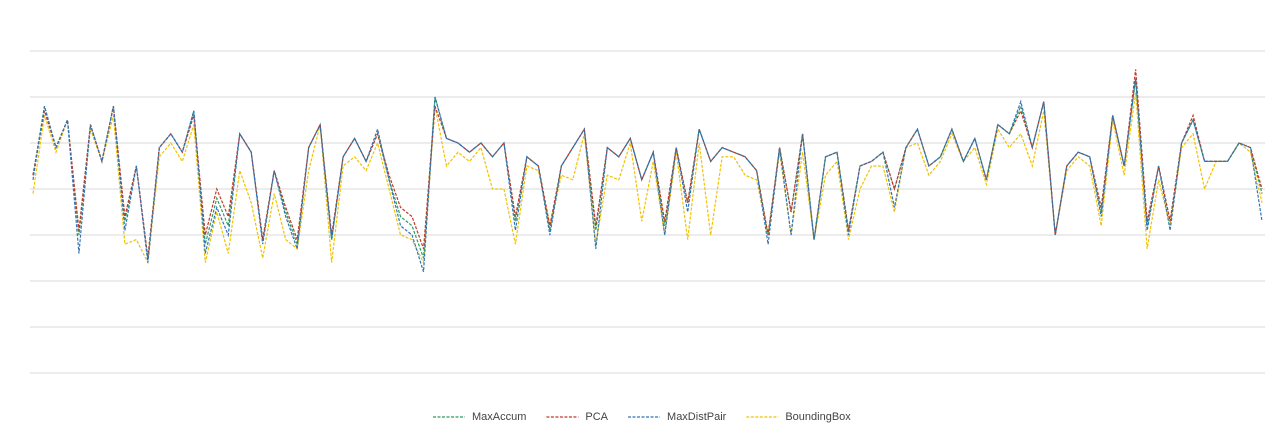 Image resolution: width=1280 pixels, height=441 pixels. Describe the element at coordinates (596, 417) in the screenshot. I see `legend-label: PCA` at that location.